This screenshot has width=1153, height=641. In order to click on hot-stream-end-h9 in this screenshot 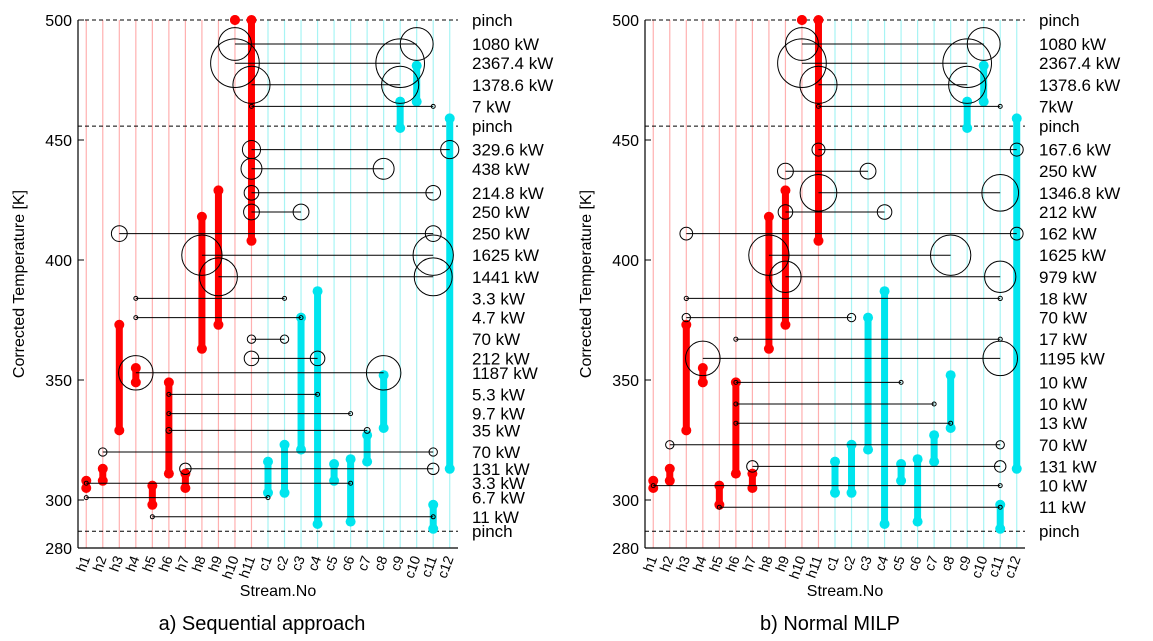, I will do `click(785, 324)`.